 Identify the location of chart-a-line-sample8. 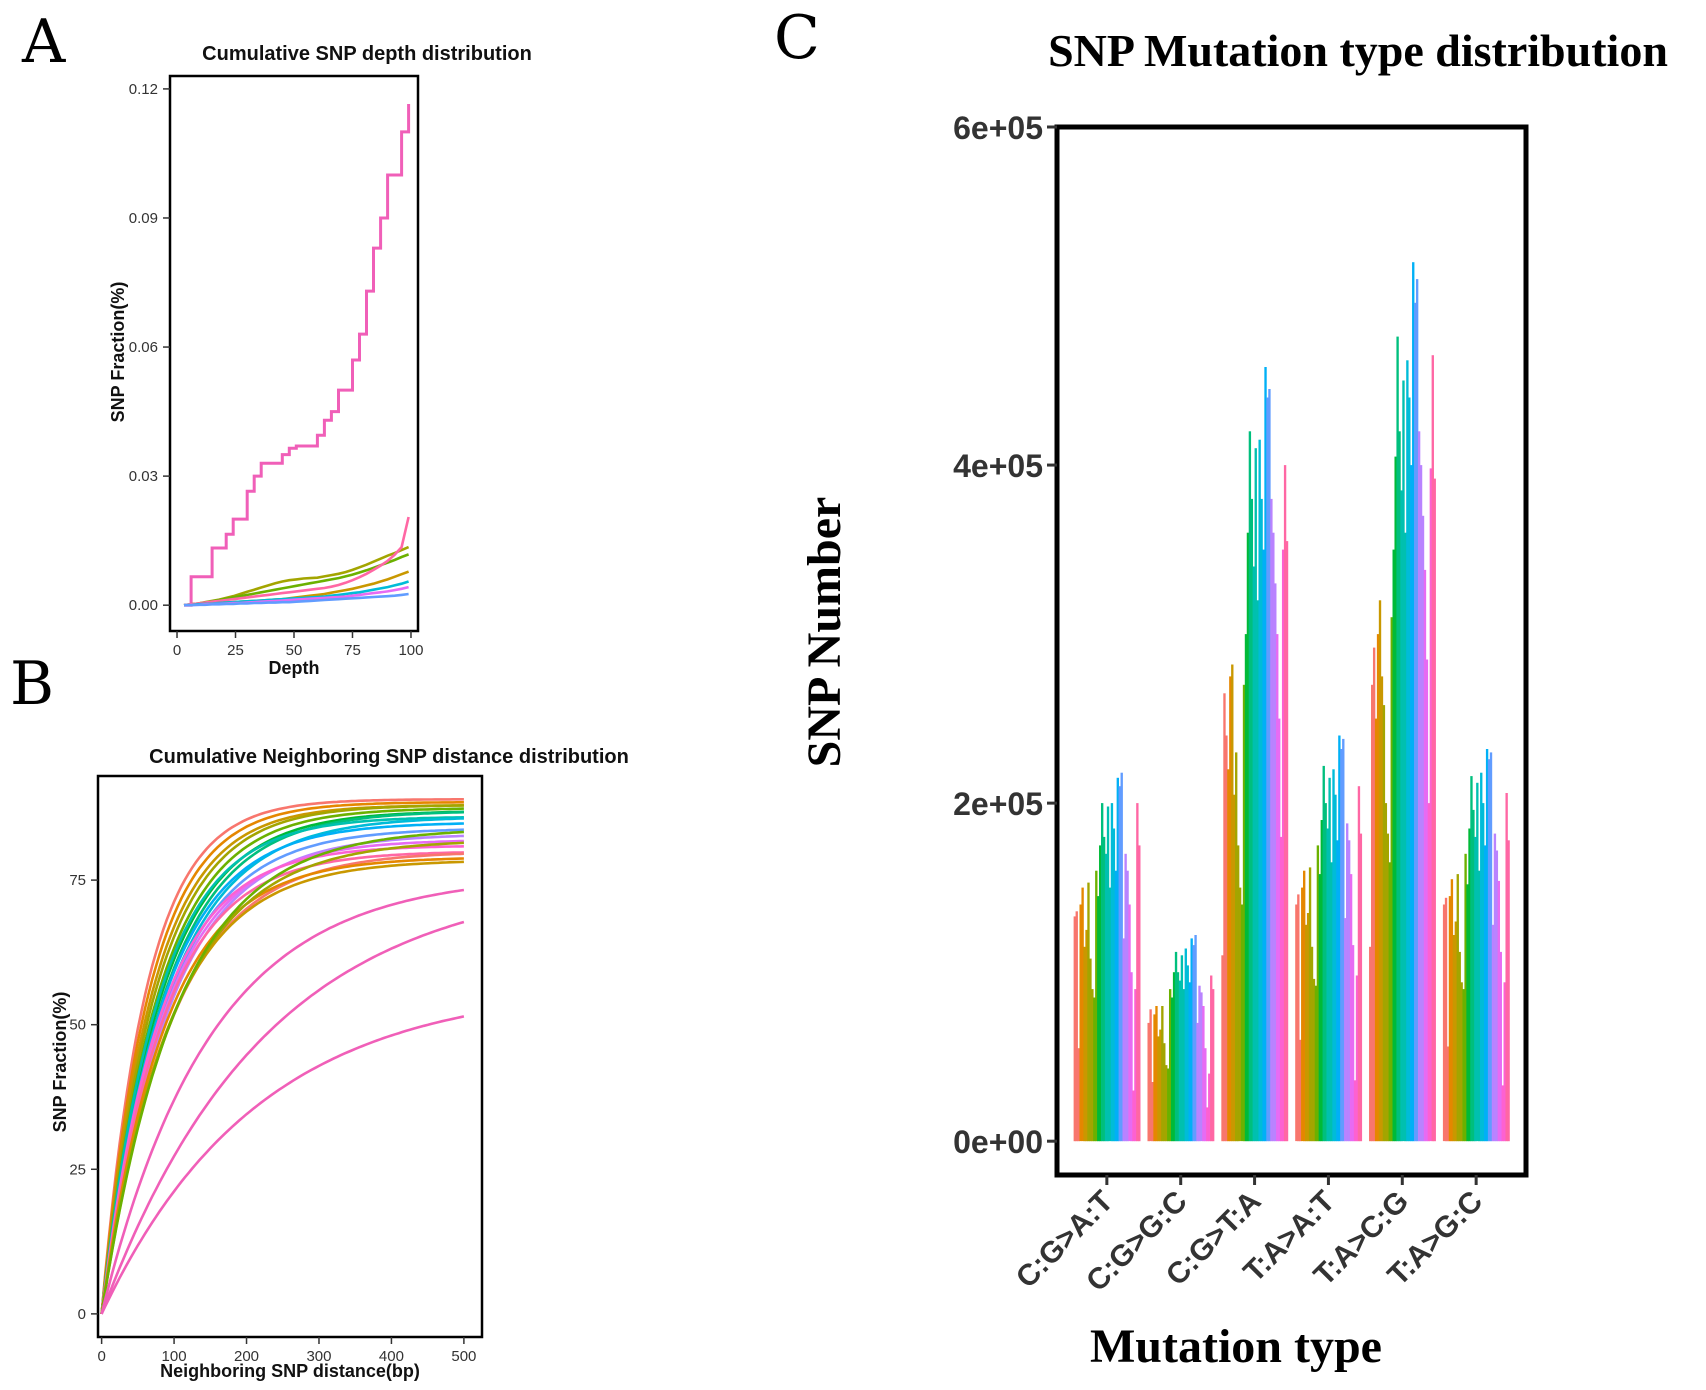
(296, 599).